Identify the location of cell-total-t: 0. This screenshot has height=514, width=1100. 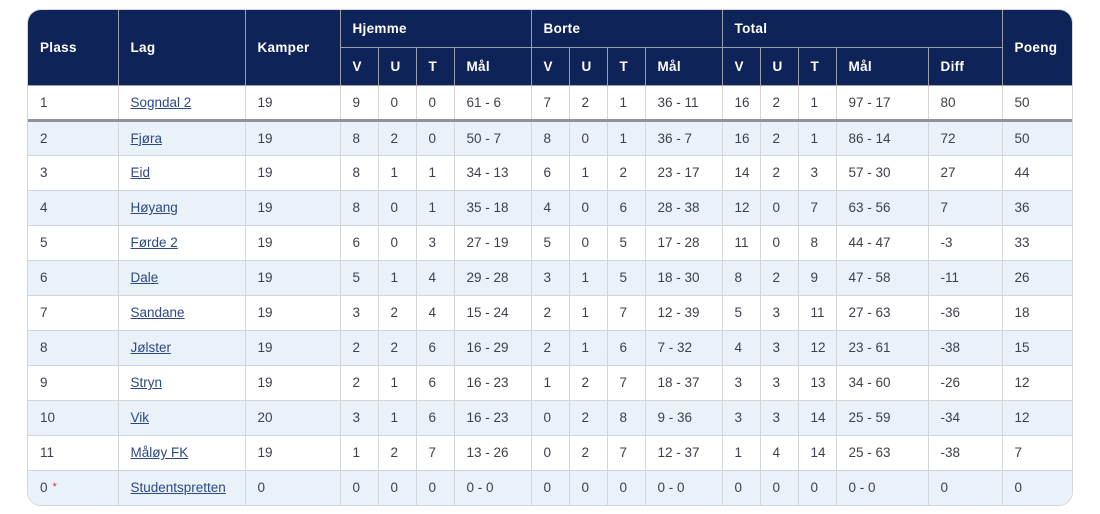
(817, 487).